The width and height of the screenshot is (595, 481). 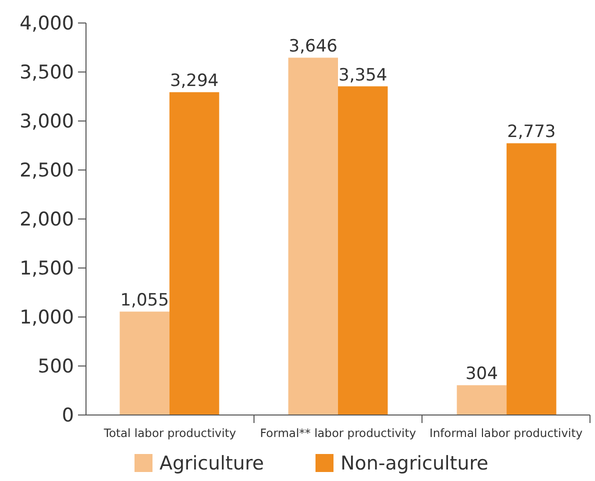 I want to click on data-label: 3,646, so click(x=313, y=46).